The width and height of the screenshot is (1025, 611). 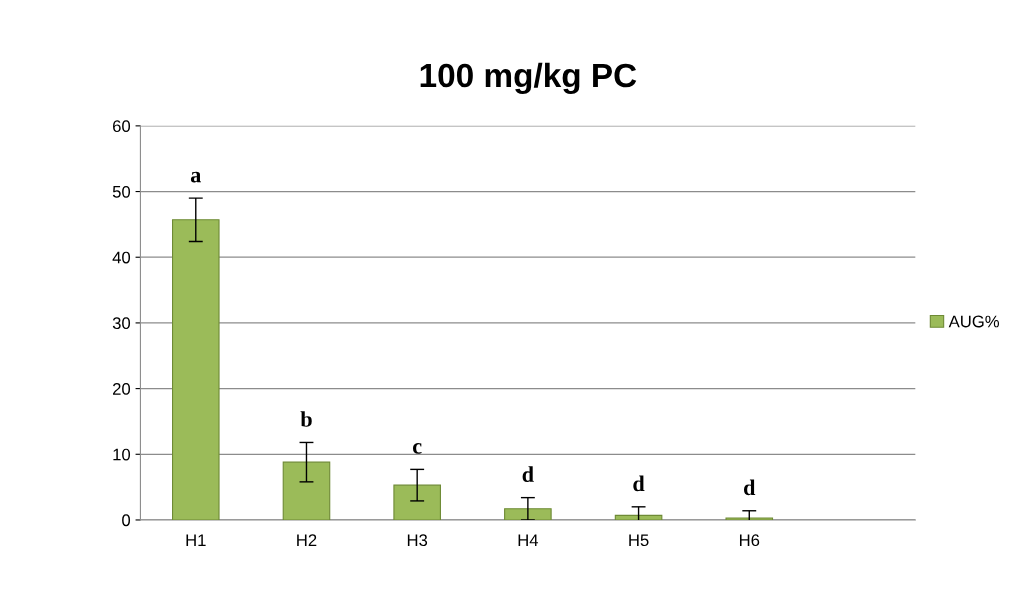 What do you see at coordinates (122, 454) in the screenshot?
I see `y-tick-label: 10` at bounding box center [122, 454].